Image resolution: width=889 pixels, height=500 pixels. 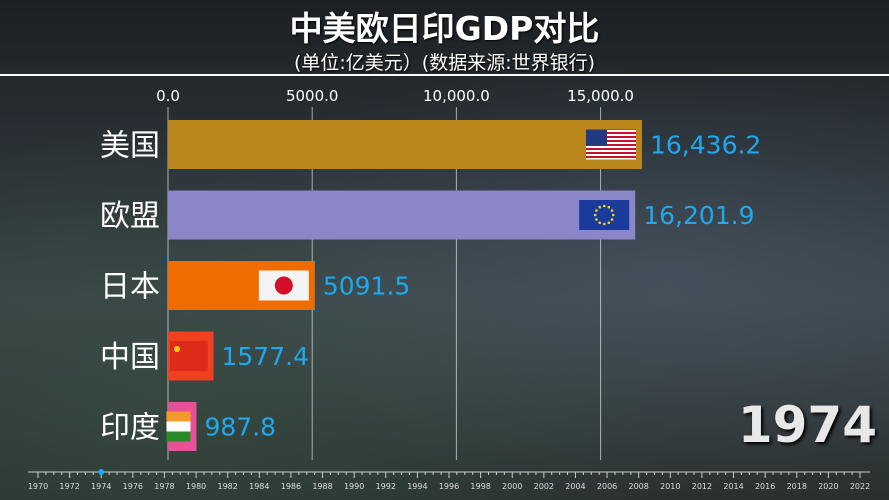 What do you see at coordinates (828, 486) in the screenshot?
I see `timeline-year-label: 2020` at bounding box center [828, 486].